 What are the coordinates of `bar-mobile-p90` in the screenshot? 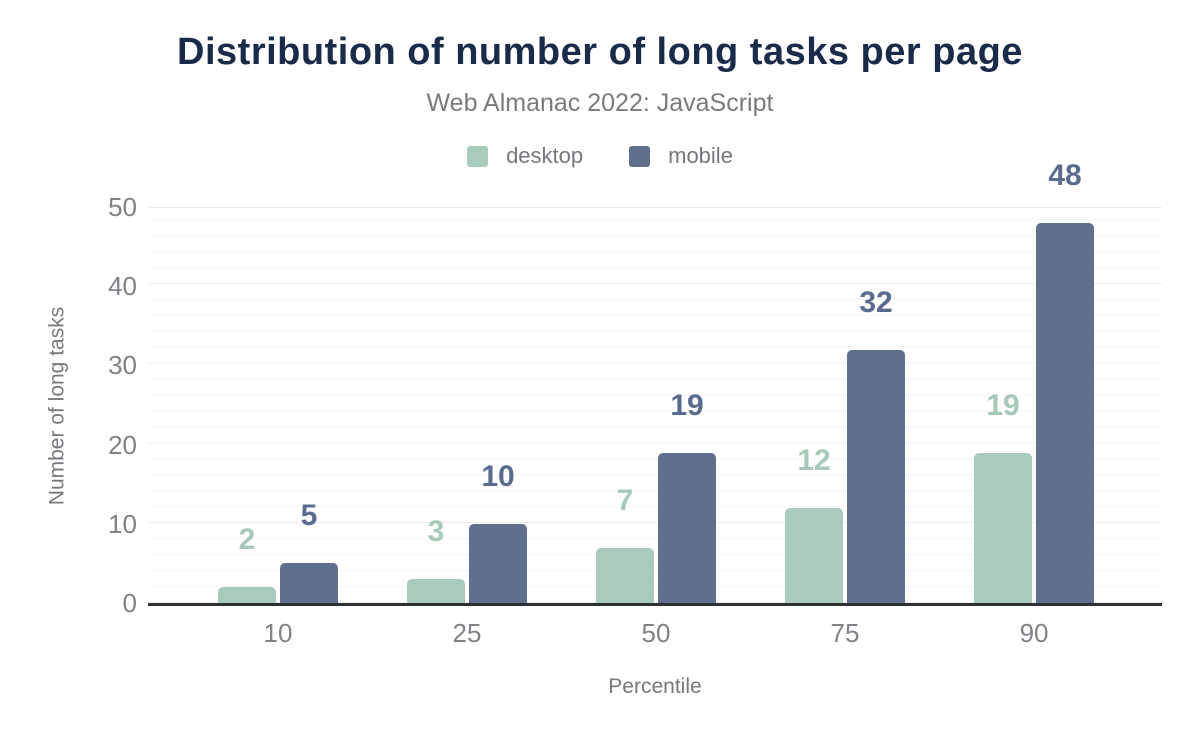 It's located at (1065, 412).